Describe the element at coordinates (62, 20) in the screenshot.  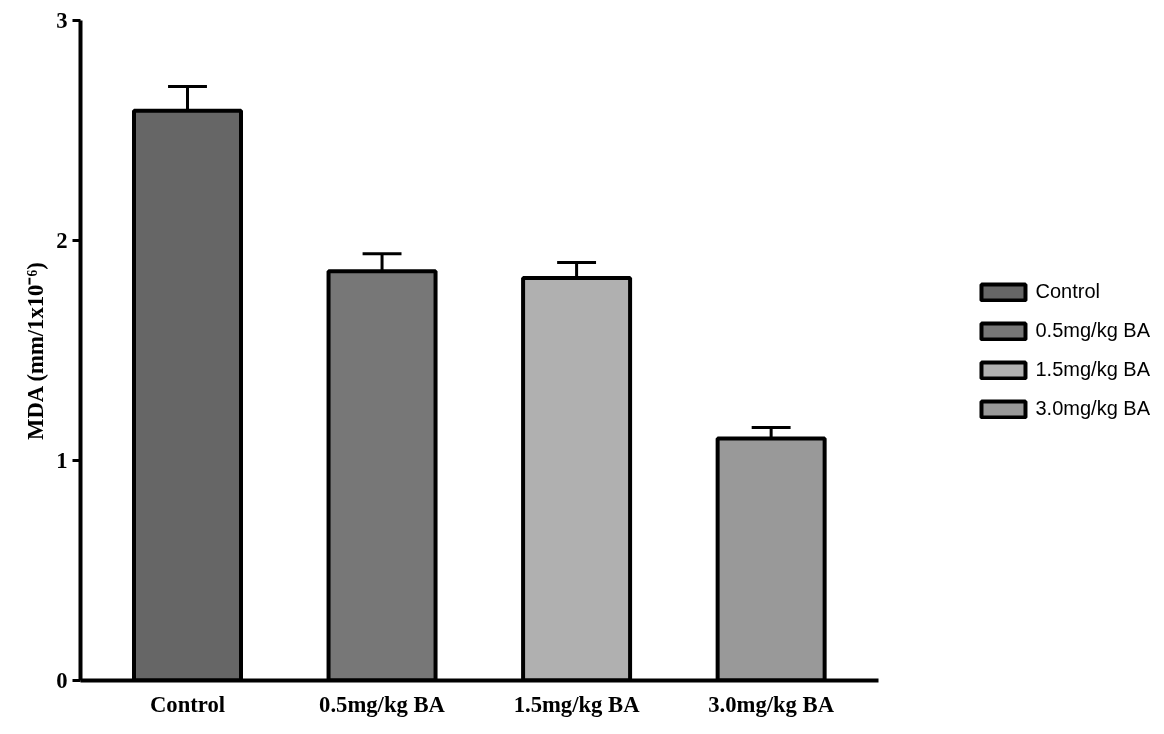
I see `y-tick-label: 3` at that location.